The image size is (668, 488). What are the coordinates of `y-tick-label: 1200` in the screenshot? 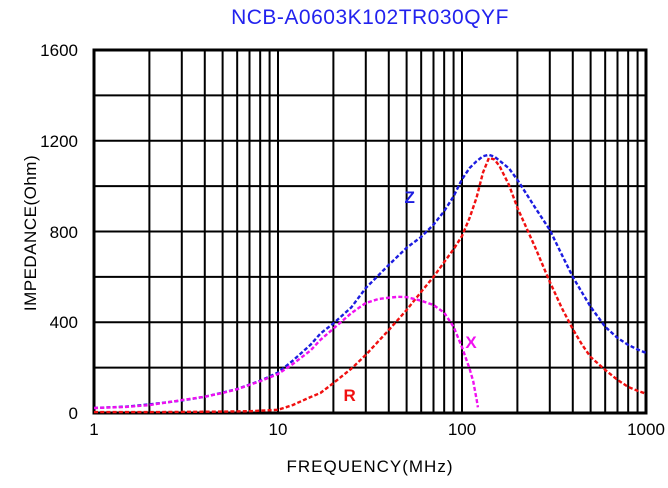 It's located at (59, 141).